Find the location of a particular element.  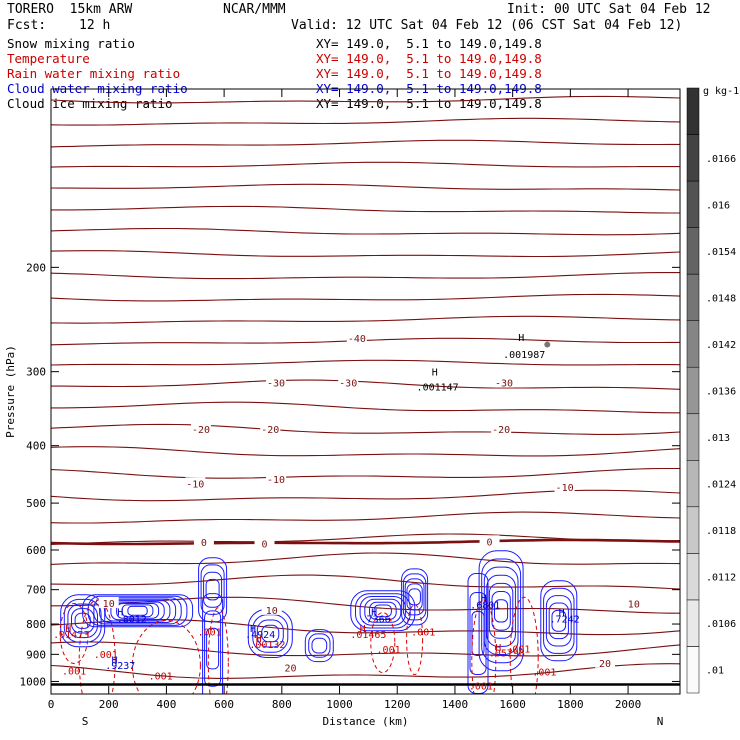

extremum-label: .4924 is located at coordinates (260, 635).